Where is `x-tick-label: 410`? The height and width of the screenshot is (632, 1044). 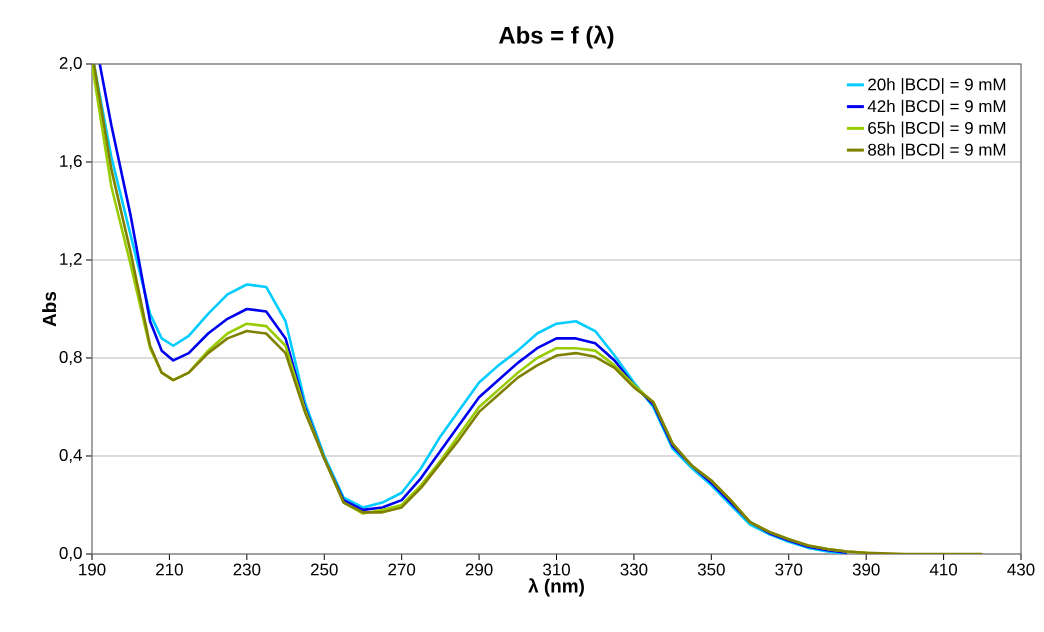 x-tick-label: 410 is located at coordinates (943, 569).